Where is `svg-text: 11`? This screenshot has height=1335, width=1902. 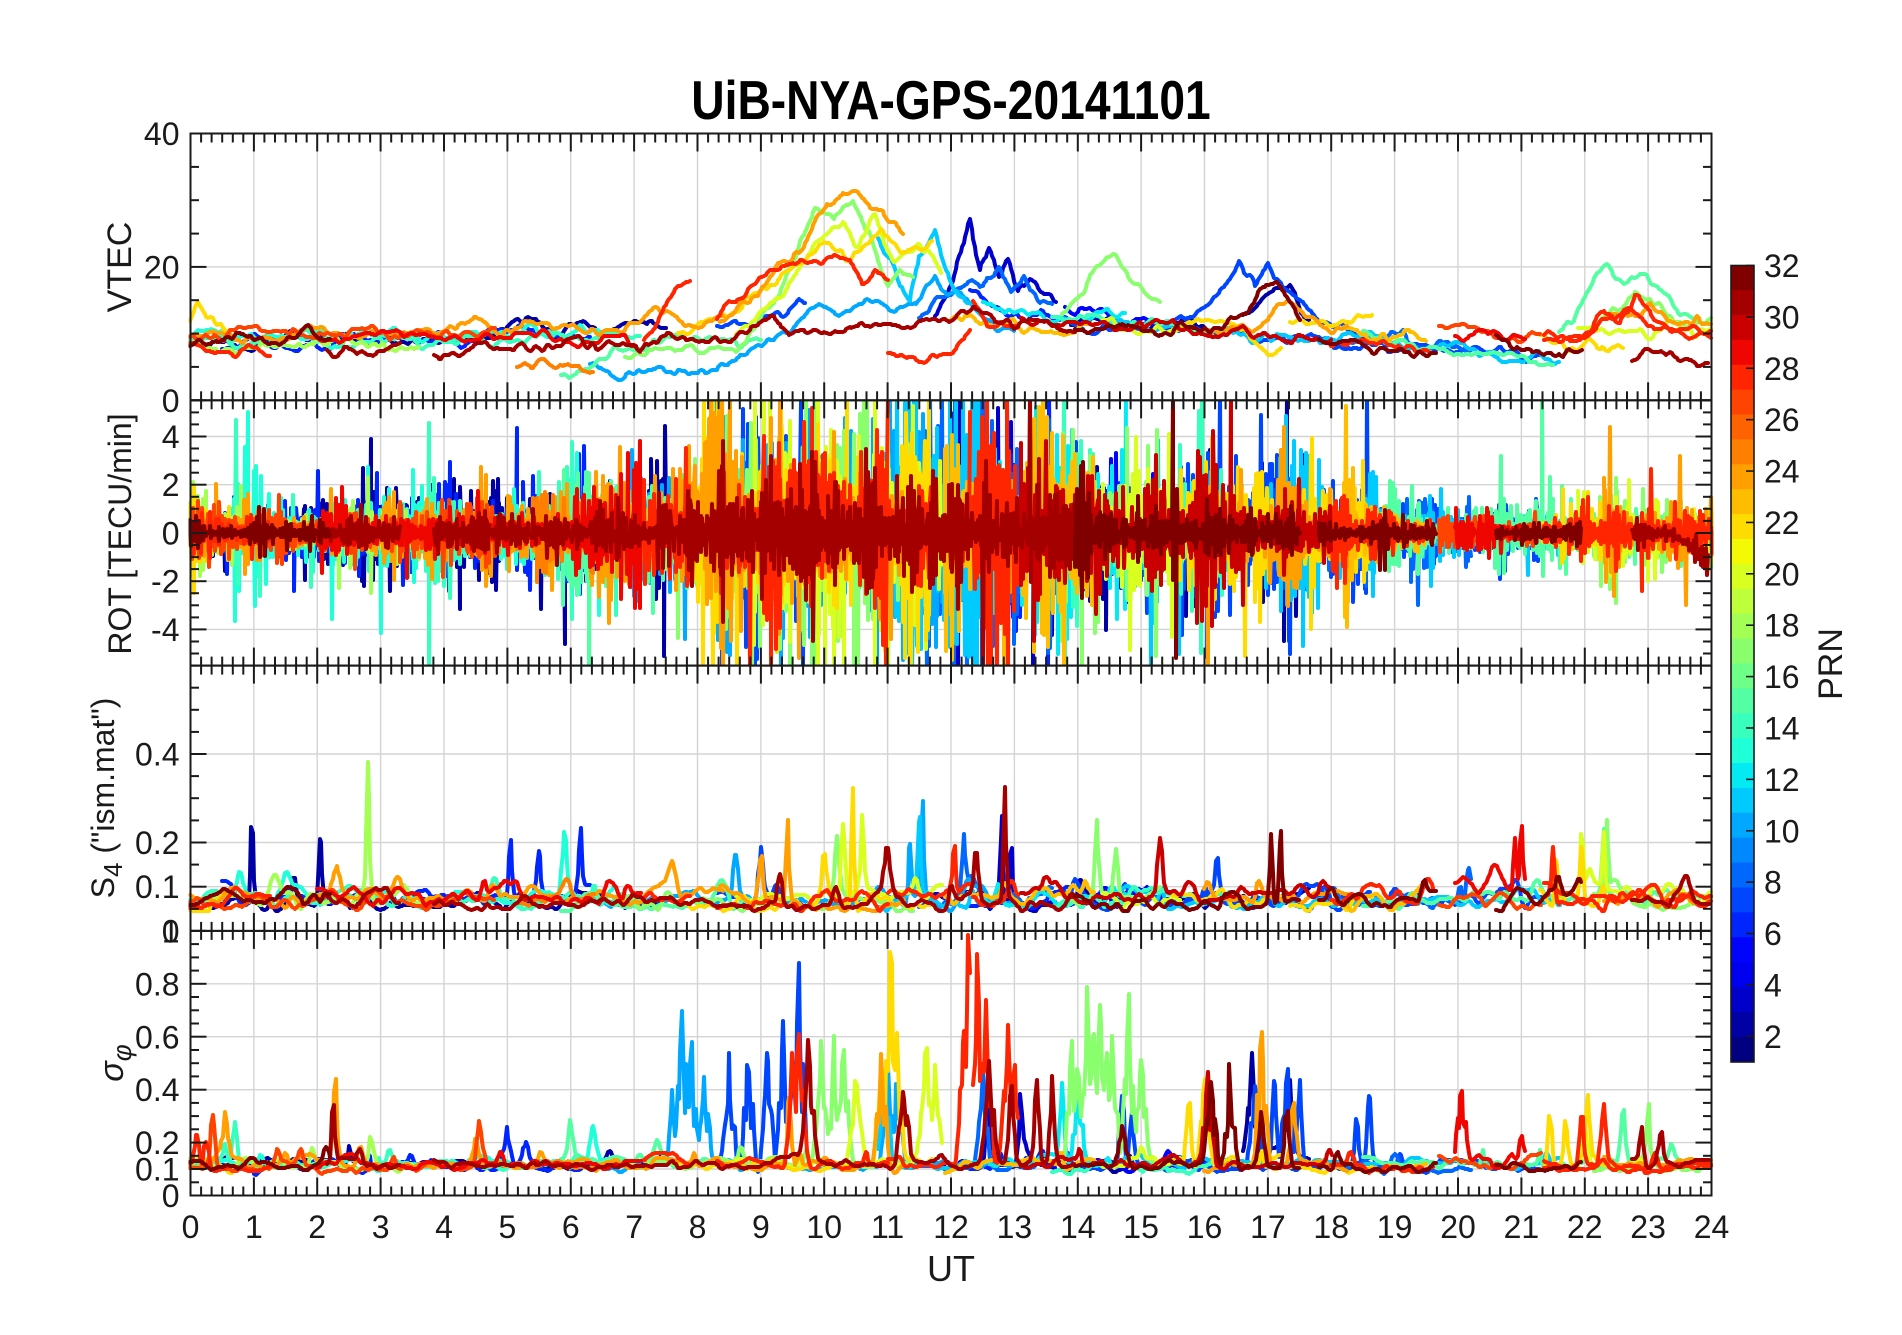 svg-text: 11 is located at coordinates (887, 1227).